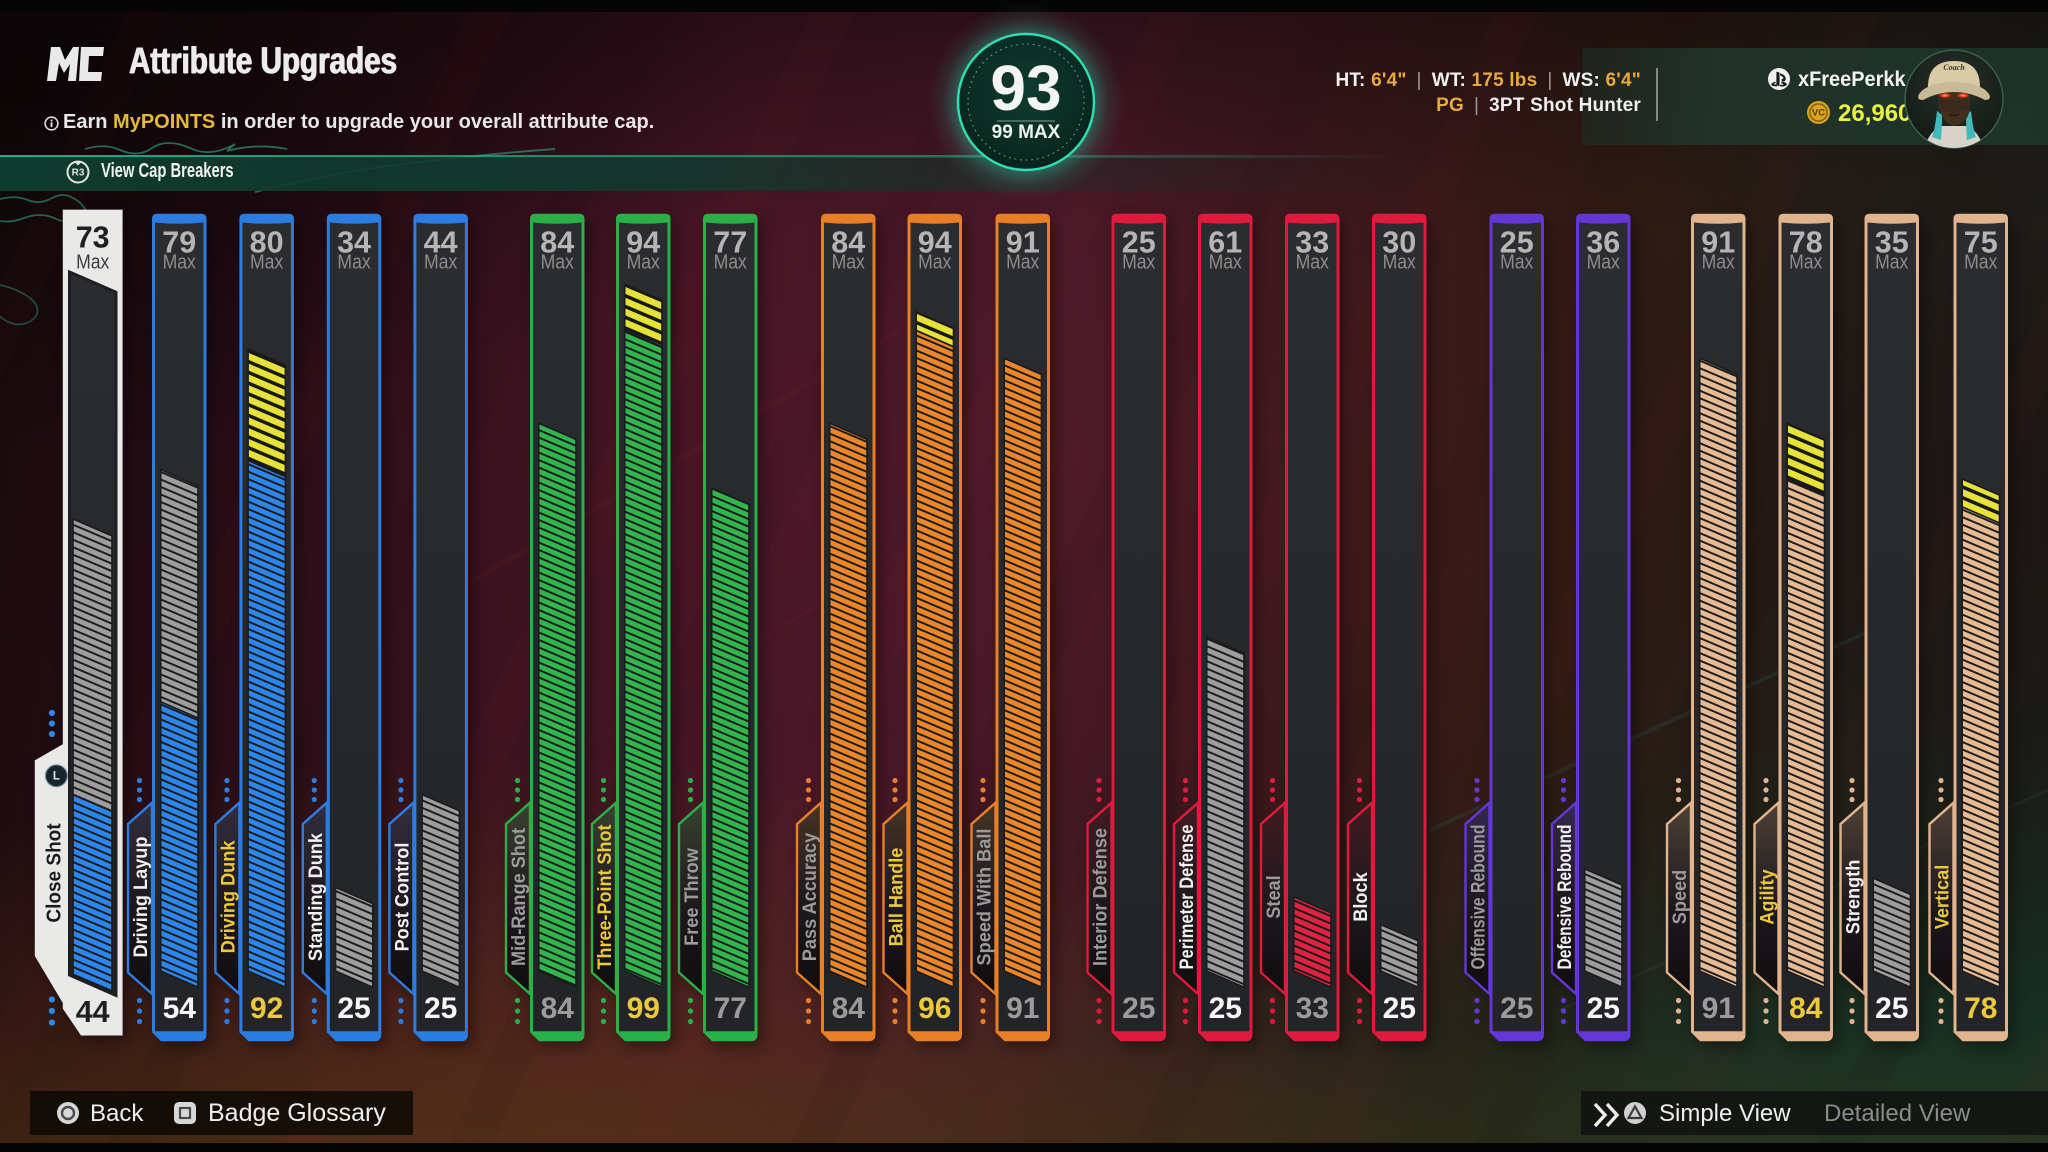  I want to click on svg-text: Driving Dunk, so click(228, 896).